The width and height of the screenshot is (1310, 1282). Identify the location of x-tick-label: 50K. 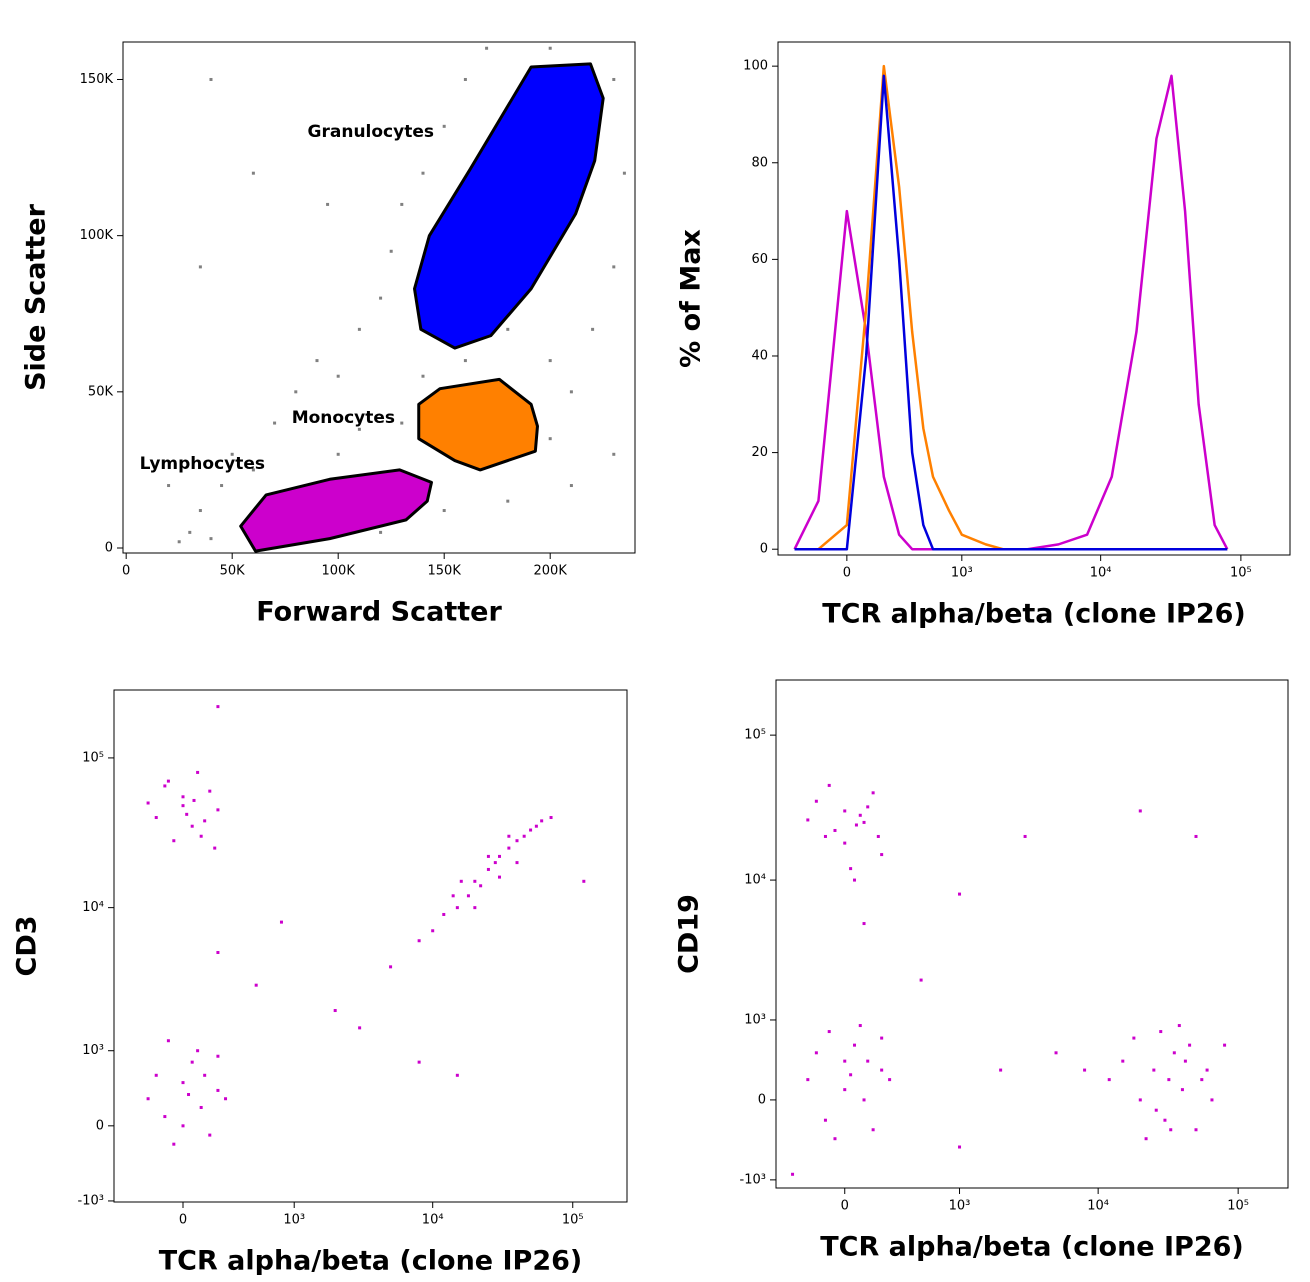
(233, 571).